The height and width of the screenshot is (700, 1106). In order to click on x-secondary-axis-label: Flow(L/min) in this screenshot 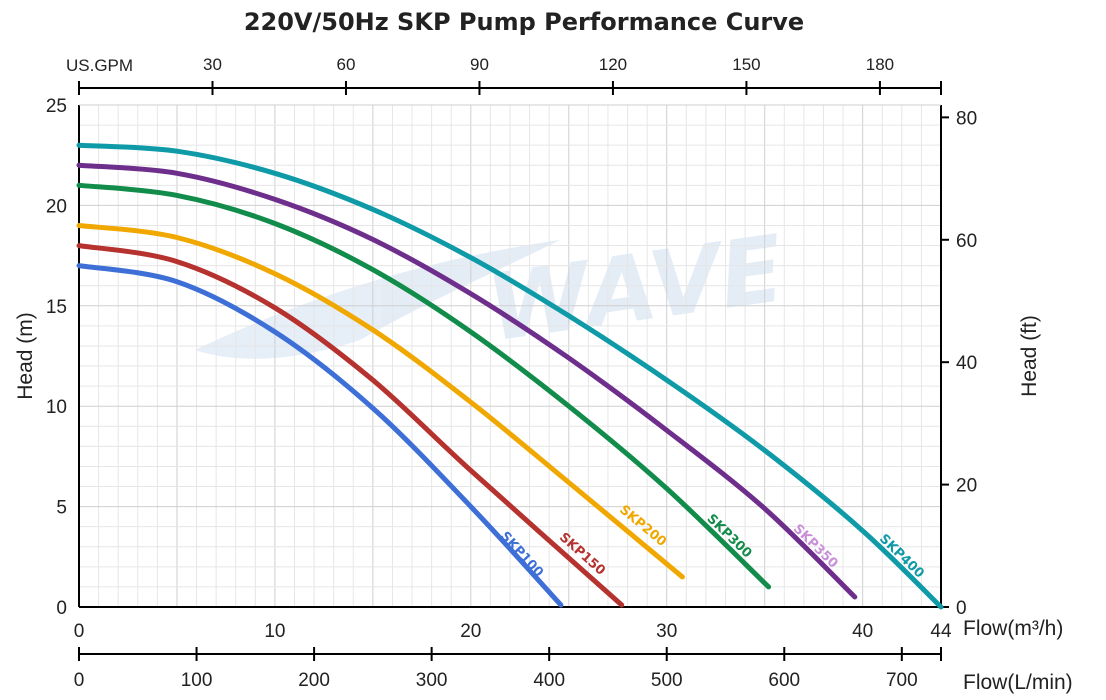, I will do `click(1018, 682)`.